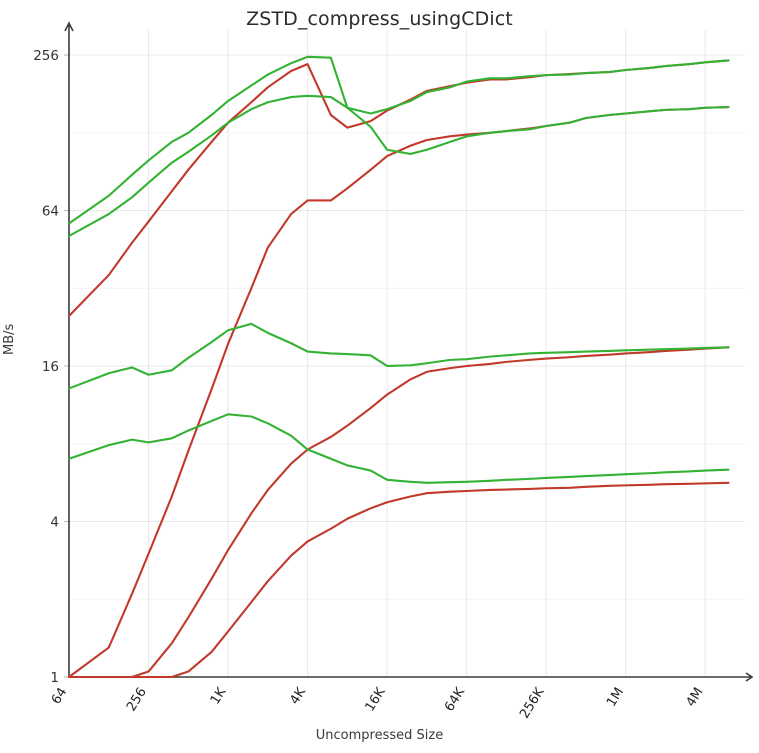 The width and height of the screenshot is (759, 753). Describe the element at coordinates (50, 212) in the screenshot. I see `y-tick-label: 64` at that location.